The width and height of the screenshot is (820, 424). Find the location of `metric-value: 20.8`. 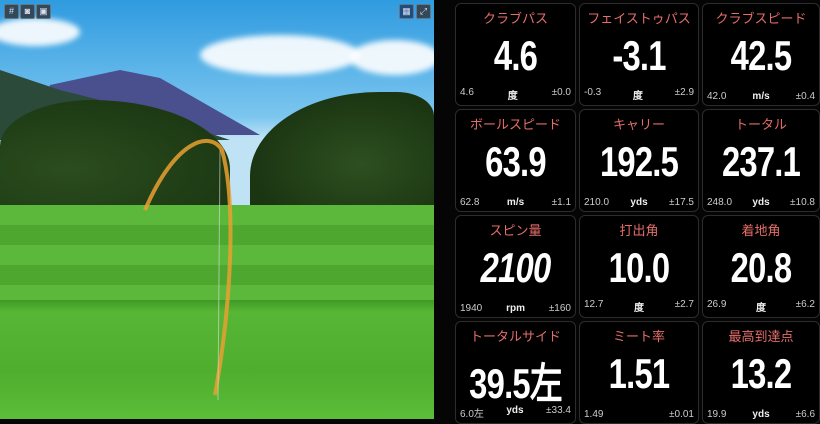

metric-value: 20.8 is located at coordinates (761, 267).